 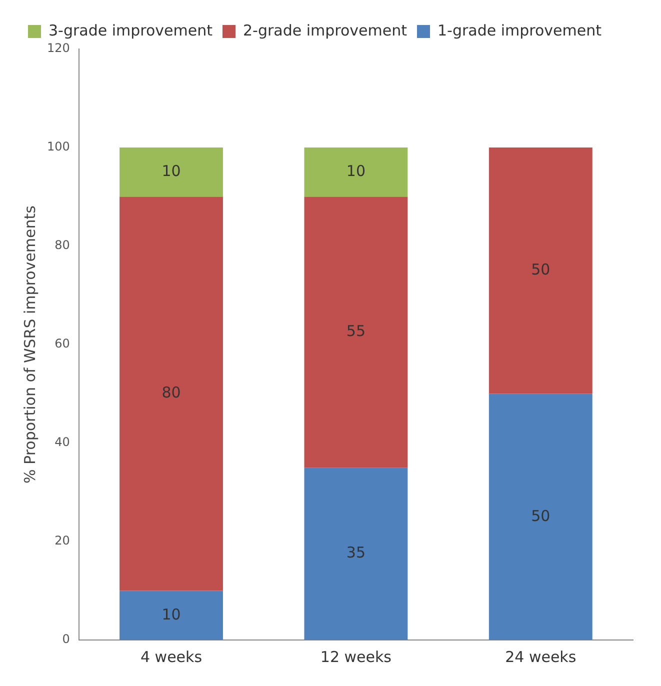 What do you see at coordinates (62, 541) in the screenshot?
I see `y-tick-label: 20` at bounding box center [62, 541].